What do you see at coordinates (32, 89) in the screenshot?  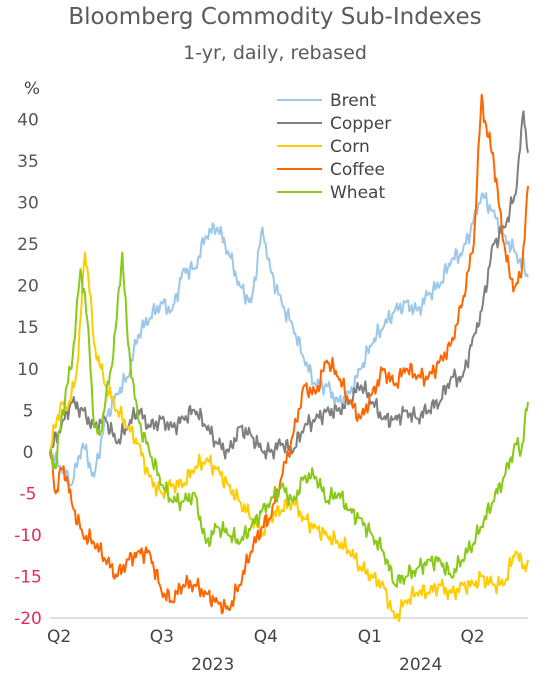 I see `y-axis-unit-label: %` at bounding box center [32, 89].